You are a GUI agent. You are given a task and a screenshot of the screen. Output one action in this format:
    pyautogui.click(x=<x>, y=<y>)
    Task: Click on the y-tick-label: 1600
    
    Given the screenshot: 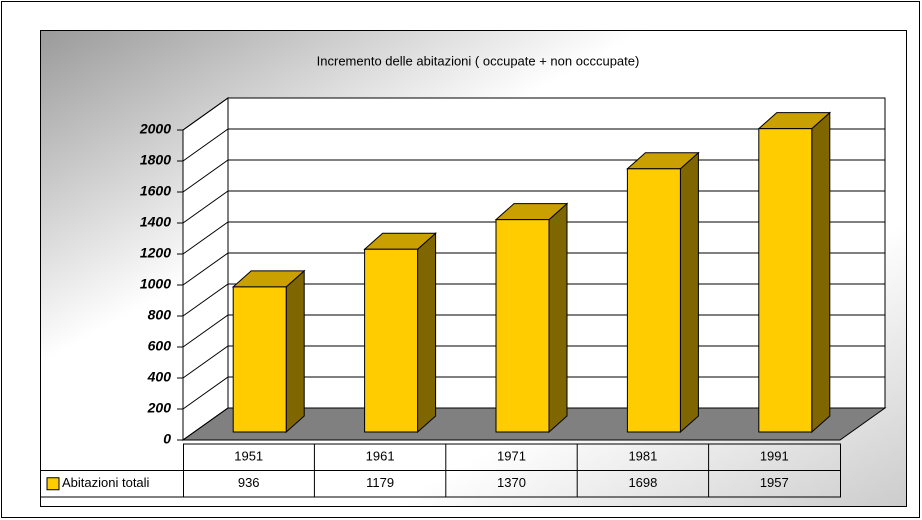 What is the action you would take?
    pyautogui.click(x=155, y=191)
    